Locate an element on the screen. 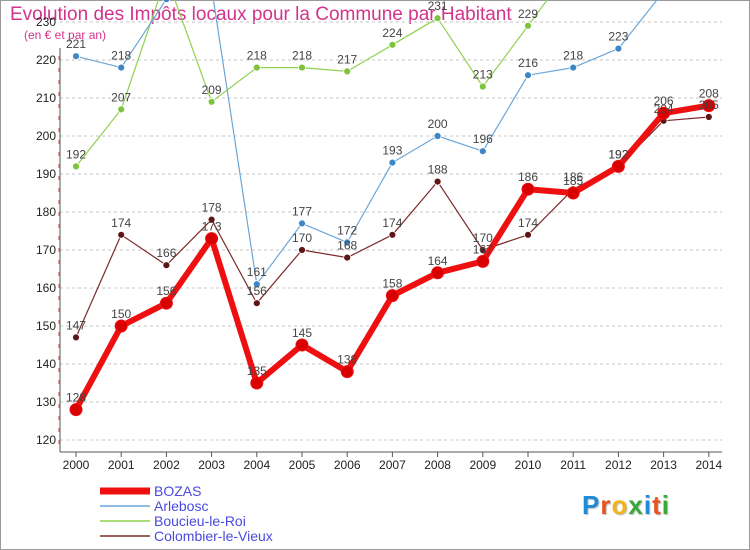 This screenshot has height=550, width=750. data-label-boucieu-le-roi: 209 is located at coordinates (212, 90).